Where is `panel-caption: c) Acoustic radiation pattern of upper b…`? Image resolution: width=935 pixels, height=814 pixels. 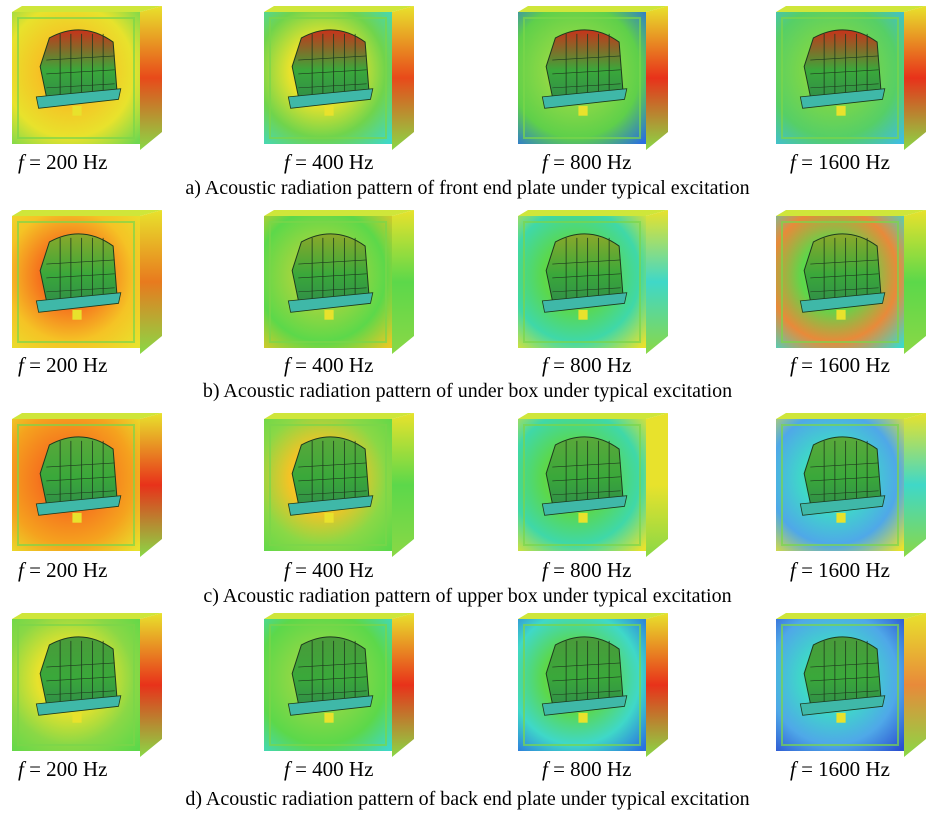 panel-caption: c) Acoustic radiation pattern of upper b… is located at coordinates (467, 596).